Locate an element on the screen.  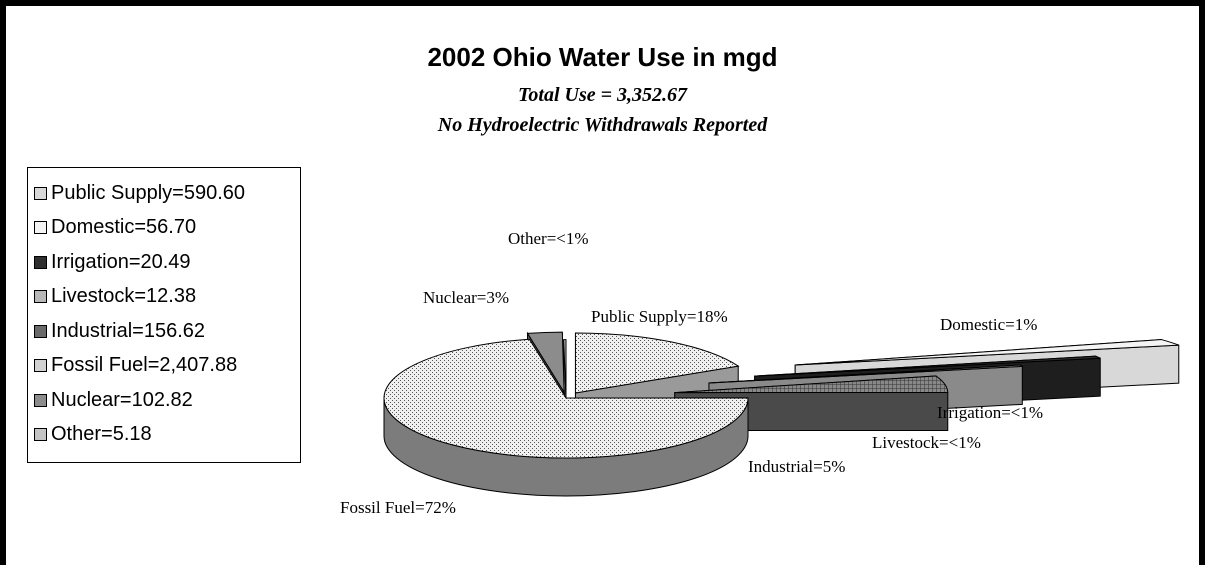
legend-item-industrial: Industrial=156.62 is located at coordinates (167, 331).